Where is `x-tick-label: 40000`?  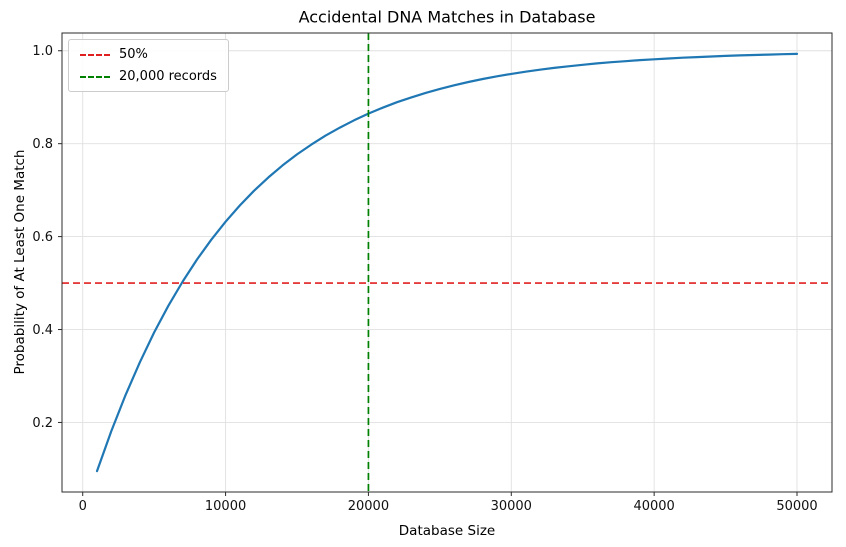 x-tick-label: 40000 is located at coordinates (653, 506).